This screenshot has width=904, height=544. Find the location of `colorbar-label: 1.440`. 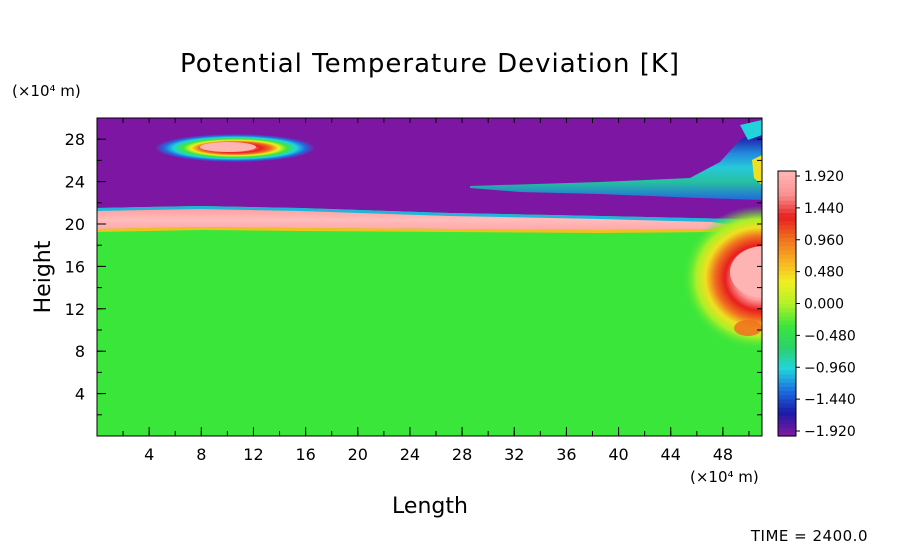

colorbar-label: 1.440 is located at coordinates (824, 209).